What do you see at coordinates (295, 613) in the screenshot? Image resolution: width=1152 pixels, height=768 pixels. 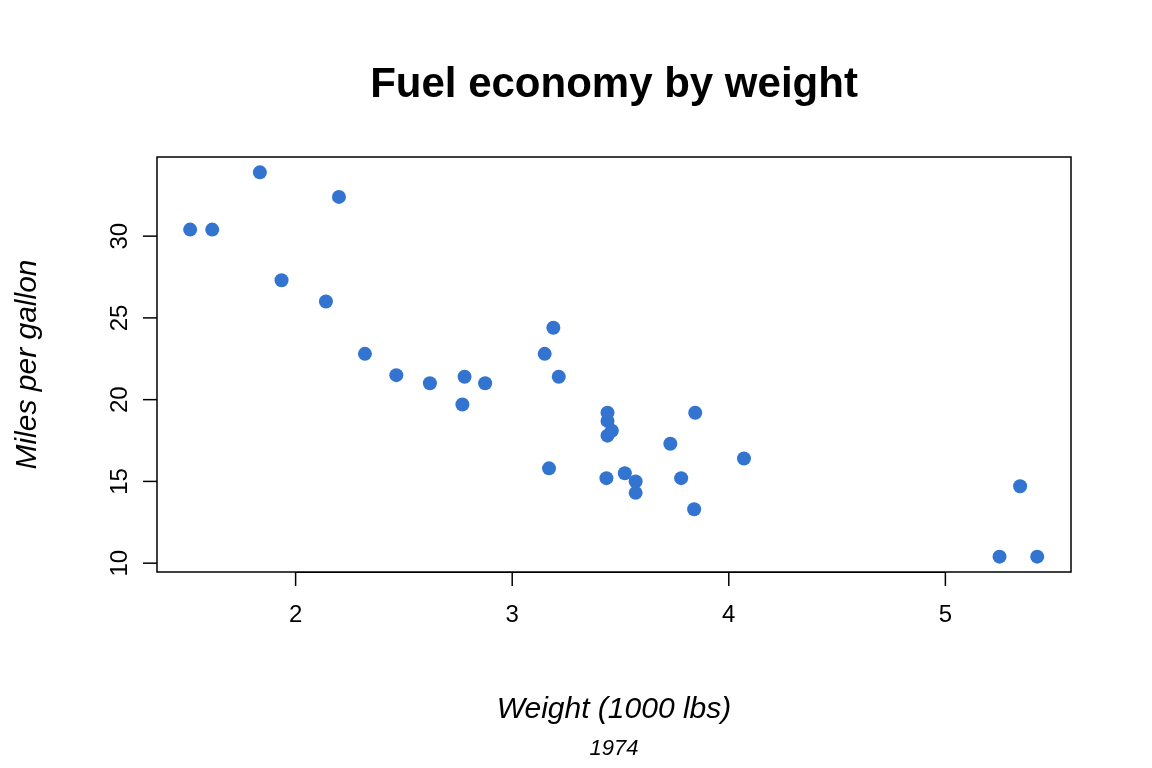 I see `x-tick-label: 2` at bounding box center [295, 613].